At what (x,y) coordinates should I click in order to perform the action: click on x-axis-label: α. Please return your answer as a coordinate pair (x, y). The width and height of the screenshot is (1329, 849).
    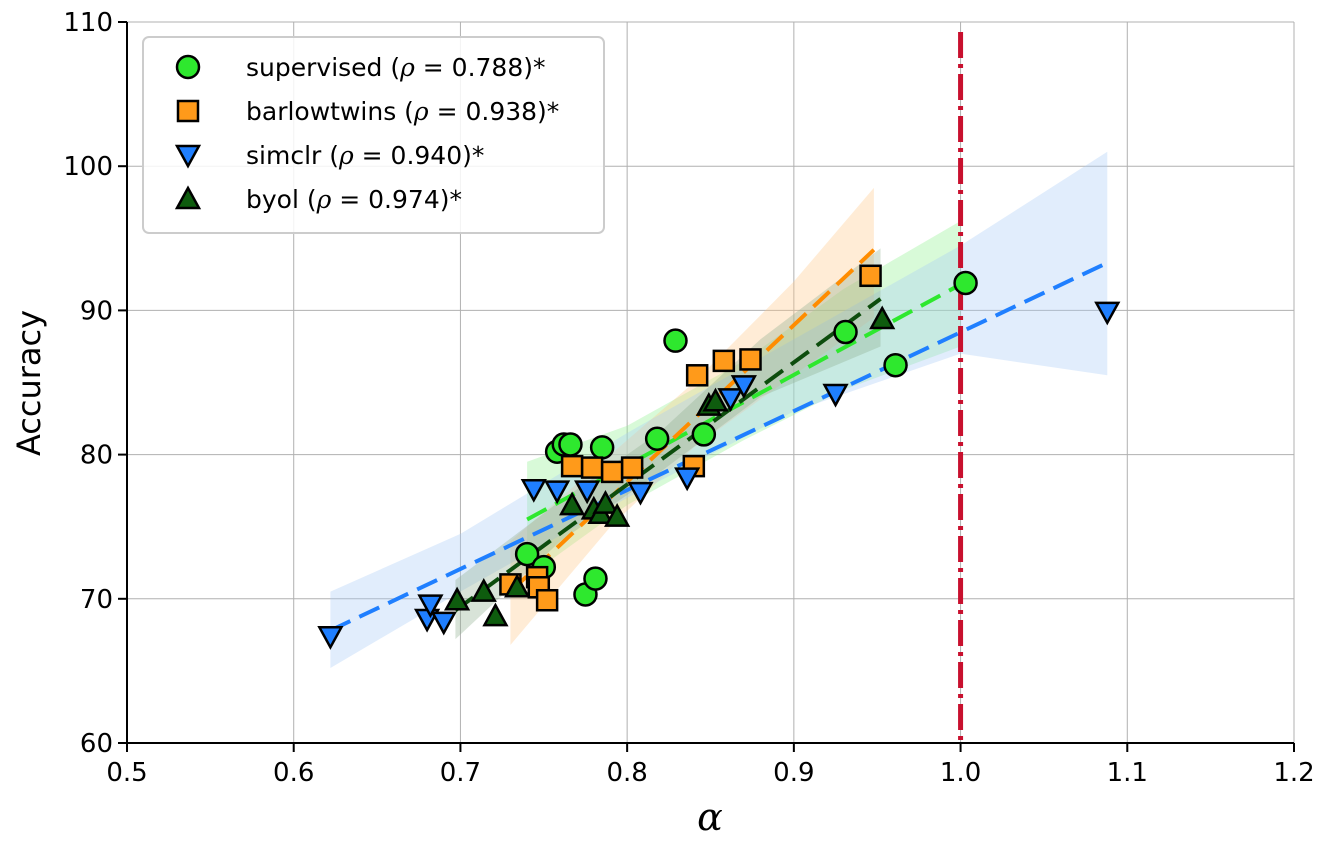
    Looking at the image, I should click on (710, 817).